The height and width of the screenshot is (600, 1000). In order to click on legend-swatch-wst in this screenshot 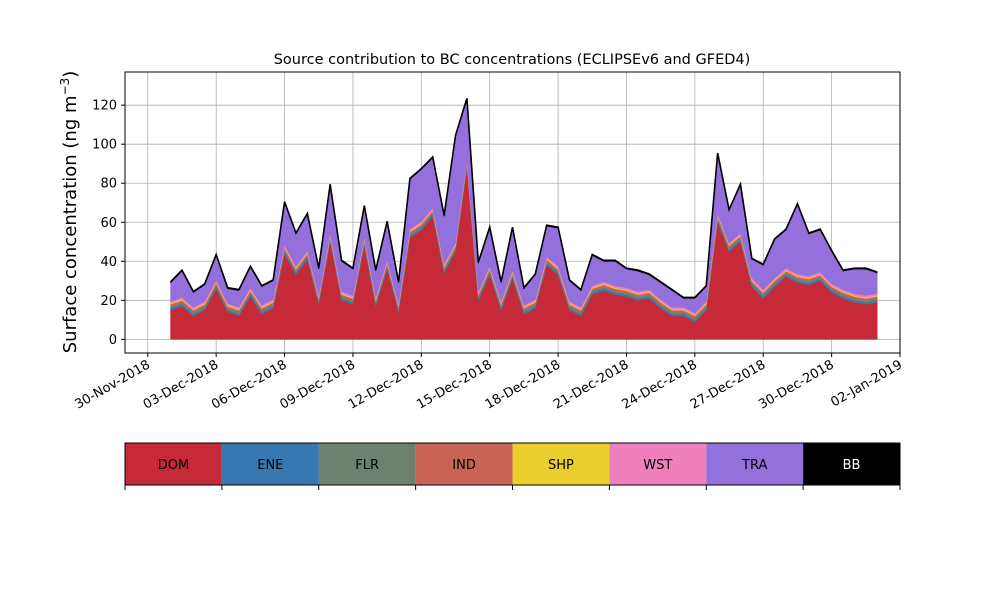, I will do `click(658, 464)`.